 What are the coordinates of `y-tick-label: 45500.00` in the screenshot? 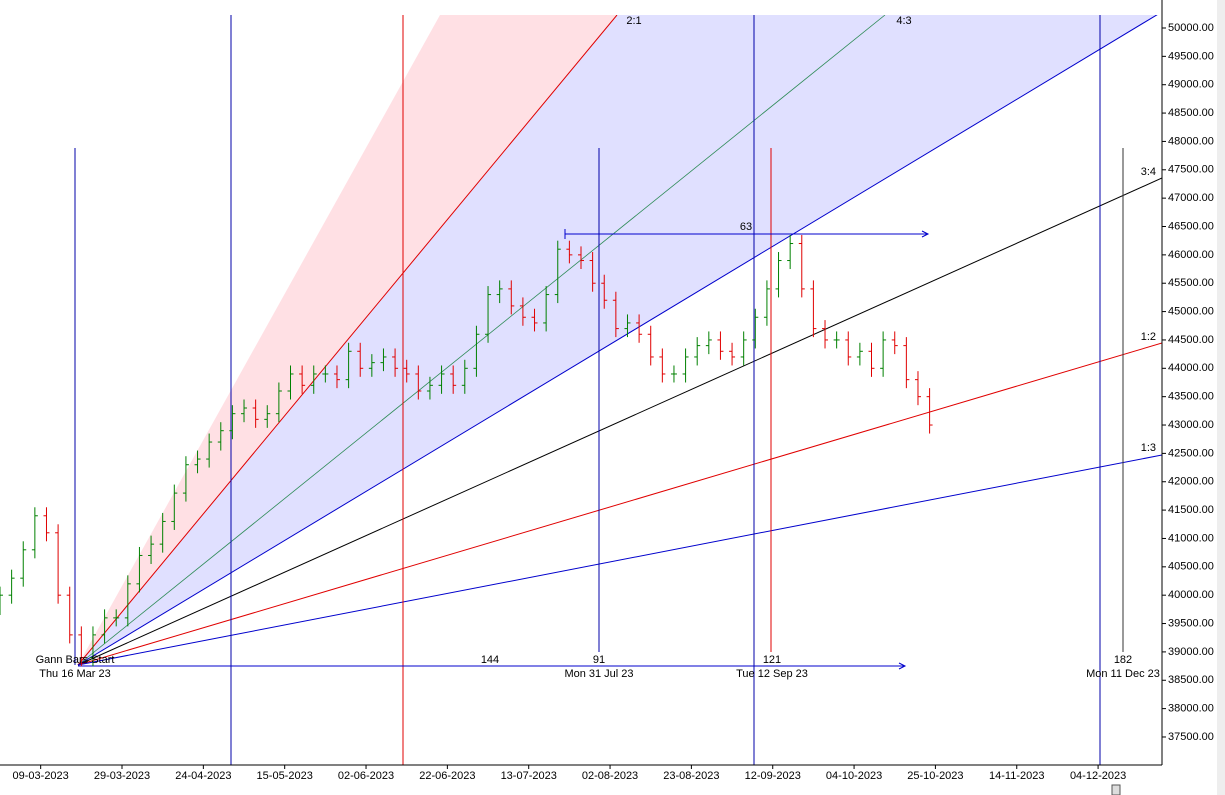 It's located at (1191, 283).